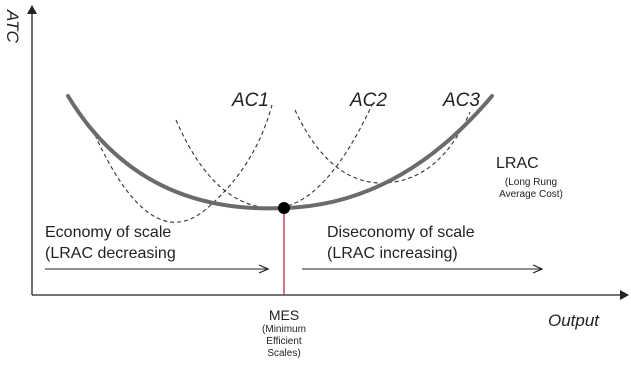 The width and height of the screenshot is (631, 374). Describe the element at coordinates (368, 100) in the screenshot. I see `ac2-label: AC2` at that location.